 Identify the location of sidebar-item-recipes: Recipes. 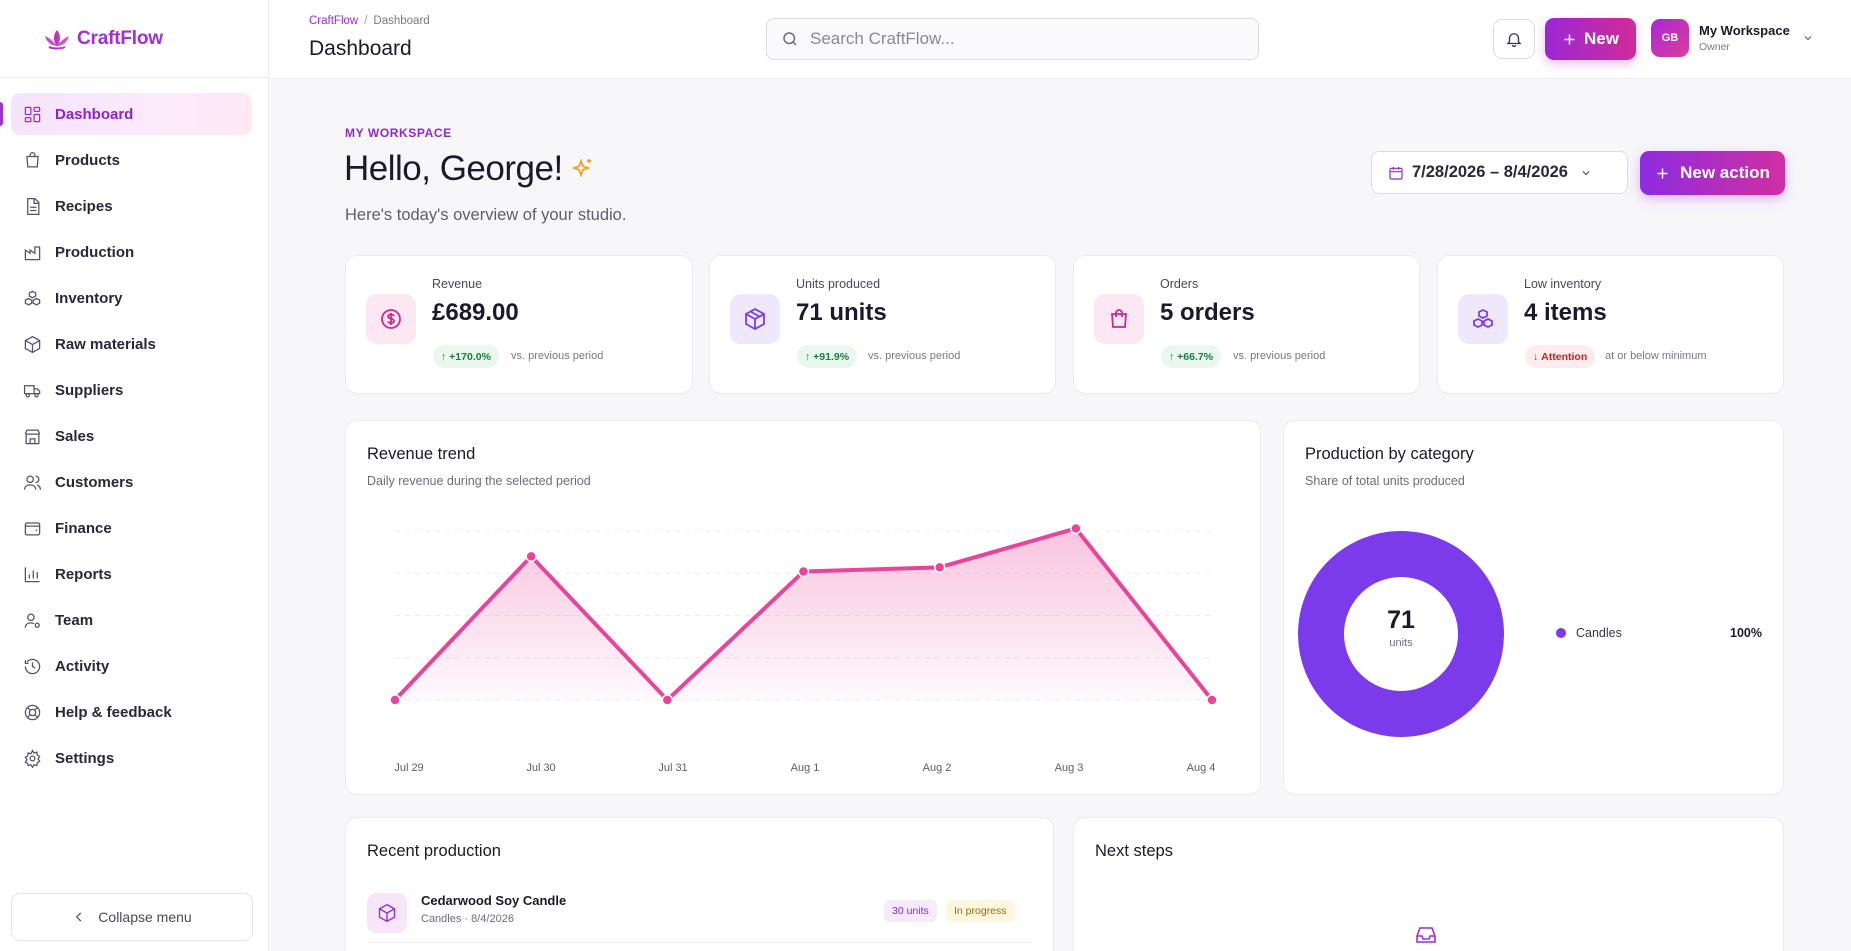
(131, 206).